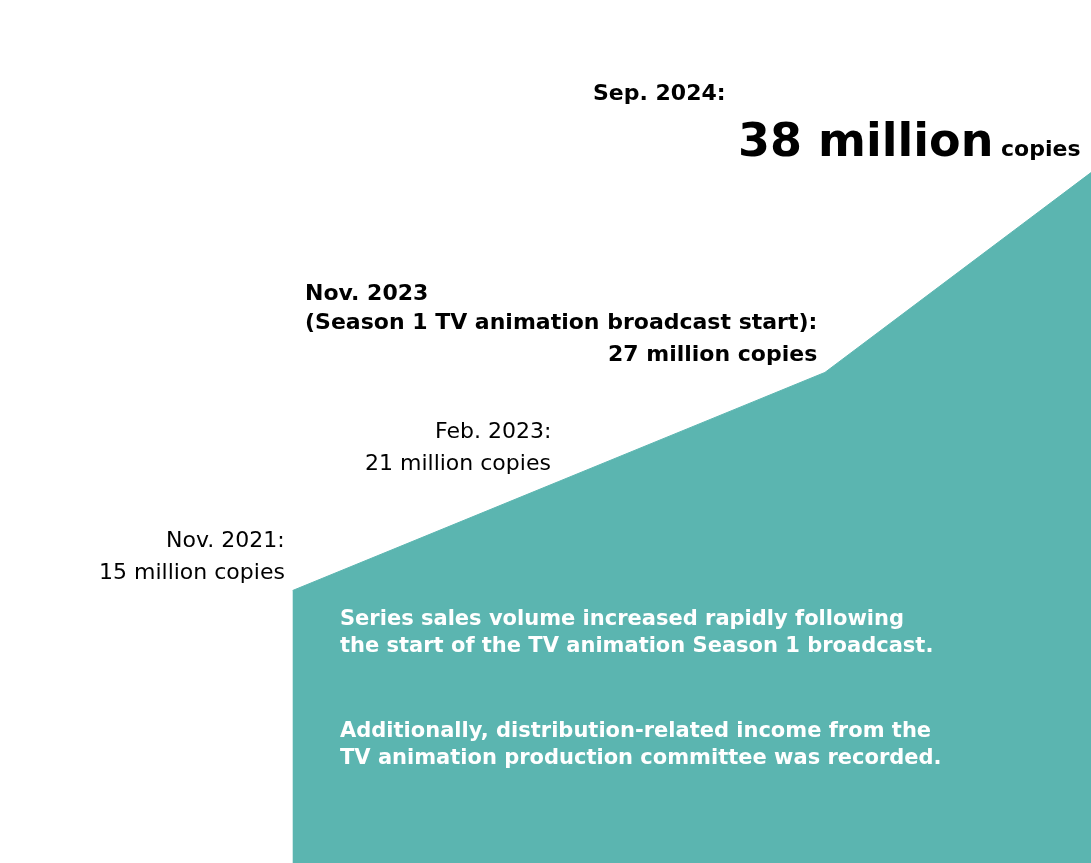 The width and height of the screenshot is (1091, 863). What do you see at coordinates (659, 92) in the screenshot?
I see `text: Sep. 2024:` at bounding box center [659, 92].